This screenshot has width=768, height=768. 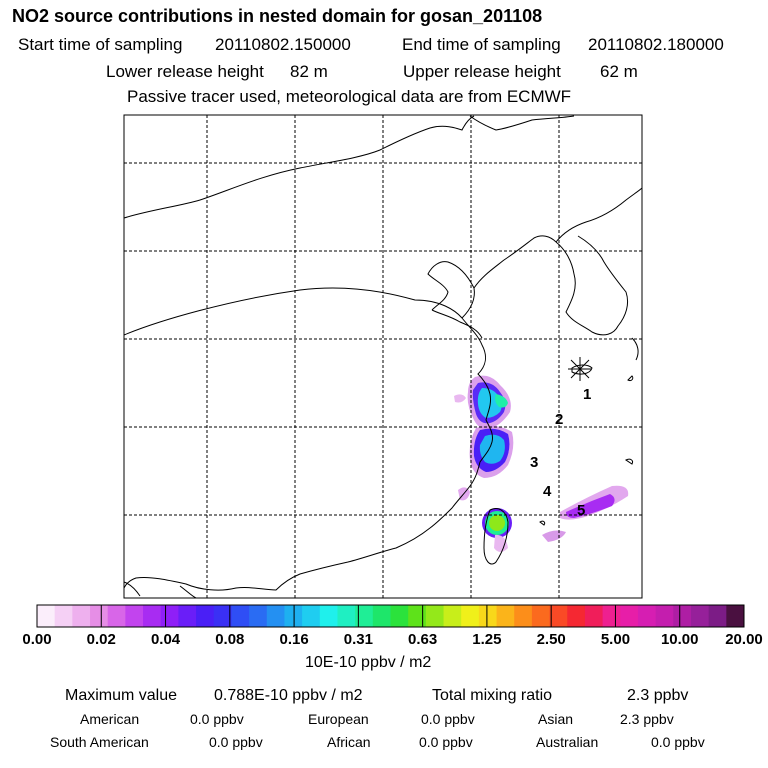 I want to click on region-asian-value: 2.3 ppbv, so click(x=647, y=719).